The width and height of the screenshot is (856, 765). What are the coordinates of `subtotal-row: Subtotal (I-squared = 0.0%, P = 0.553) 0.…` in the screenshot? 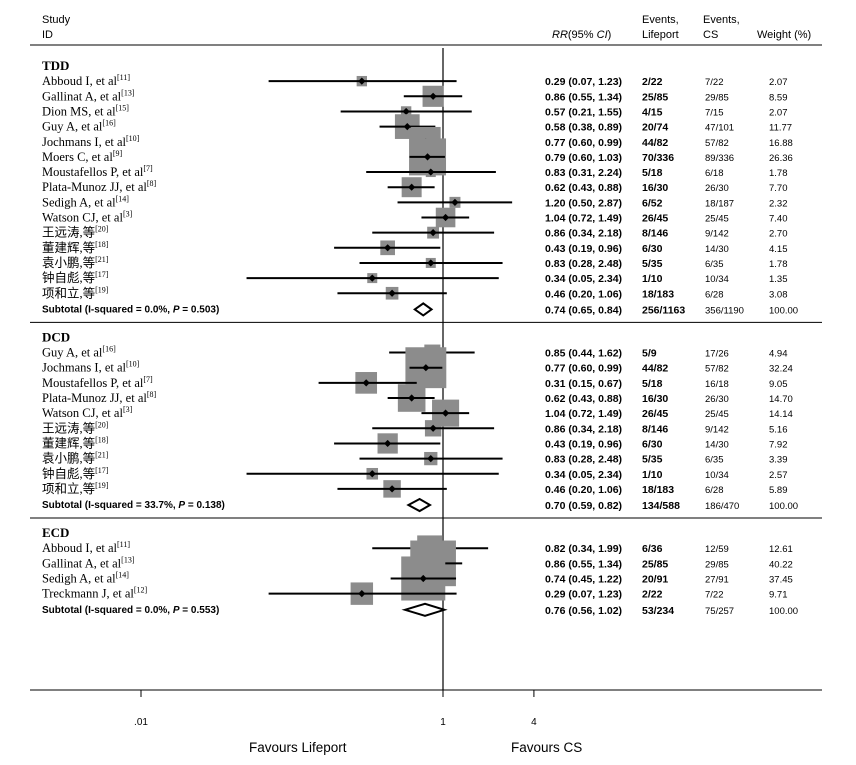 It's located at (420, 609).